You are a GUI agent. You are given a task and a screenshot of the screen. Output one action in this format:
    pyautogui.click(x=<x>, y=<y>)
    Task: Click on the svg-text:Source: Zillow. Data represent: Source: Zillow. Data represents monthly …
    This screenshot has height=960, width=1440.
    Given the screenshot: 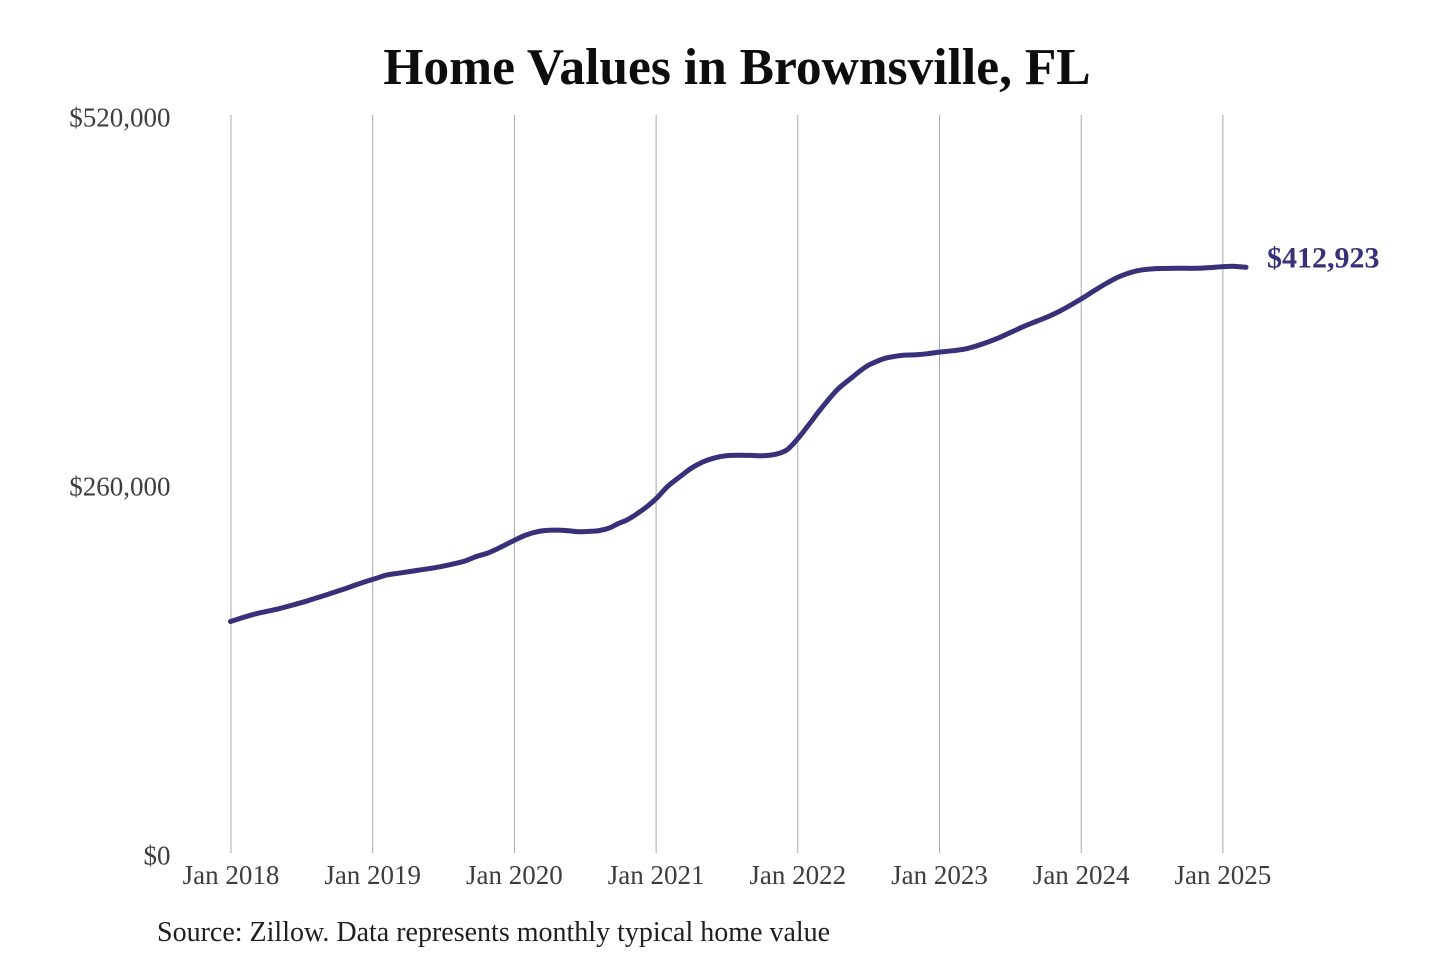 What is the action you would take?
    pyautogui.click(x=493, y=932)
    